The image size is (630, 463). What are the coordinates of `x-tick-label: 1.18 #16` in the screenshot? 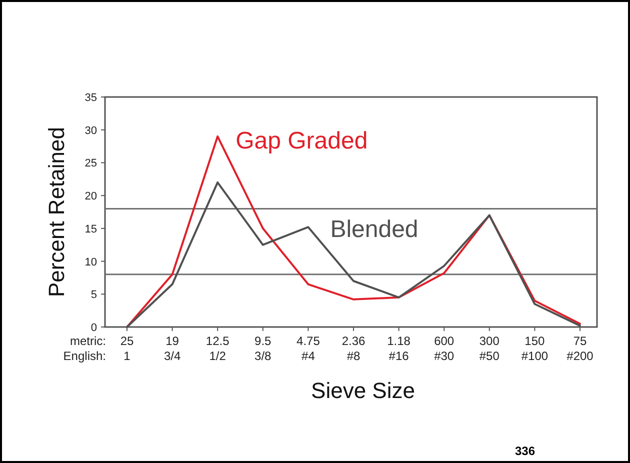 It's located at (399, 348).